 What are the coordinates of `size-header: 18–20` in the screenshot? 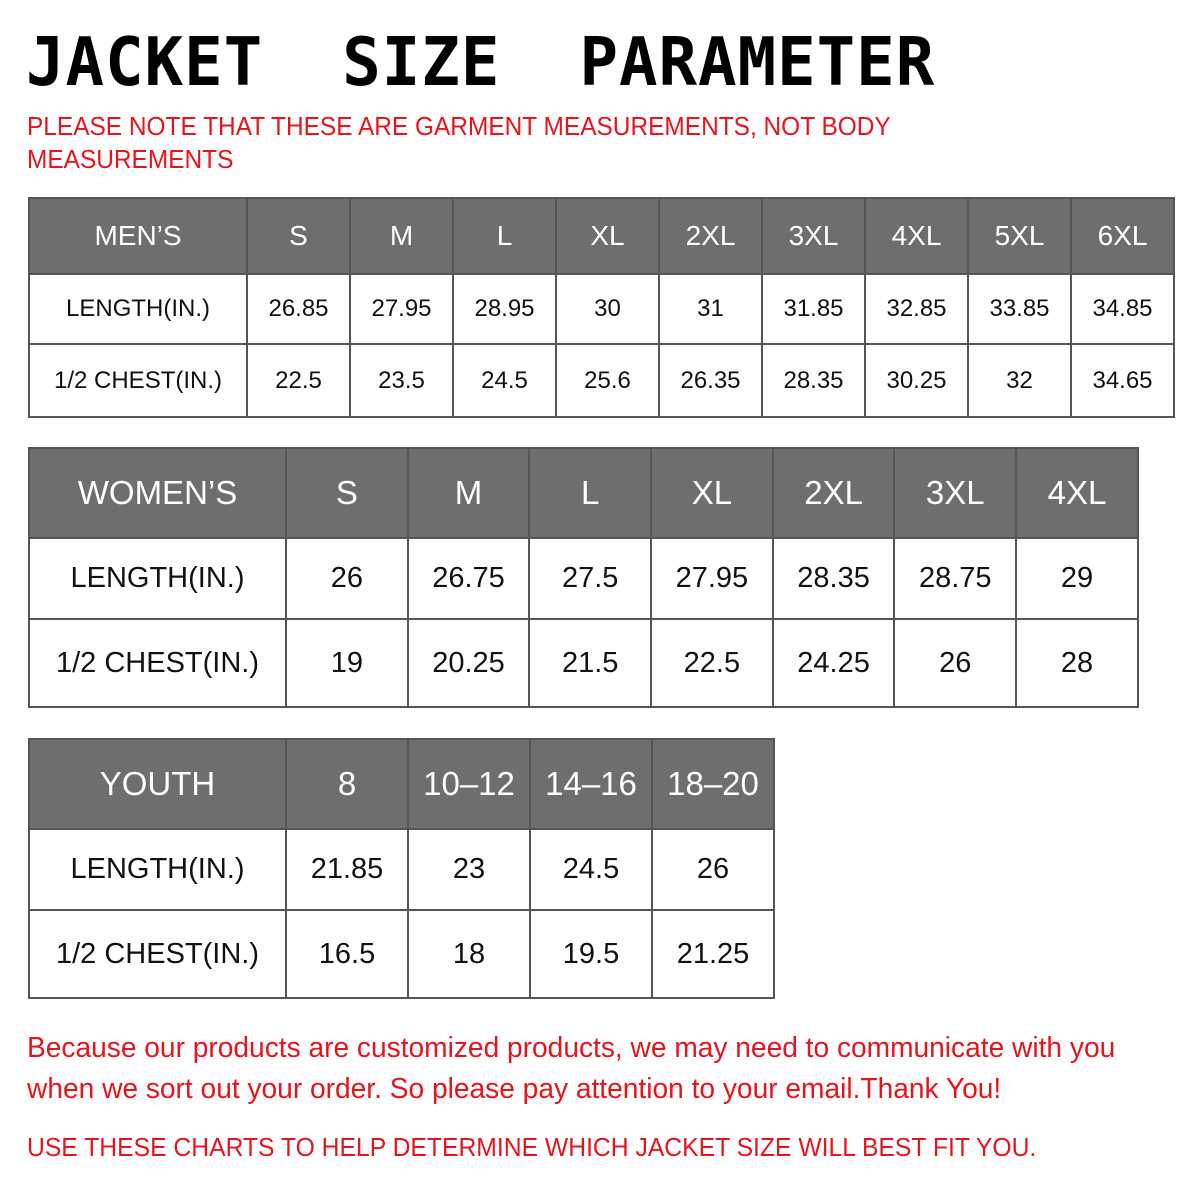 It's located at (713, 784).